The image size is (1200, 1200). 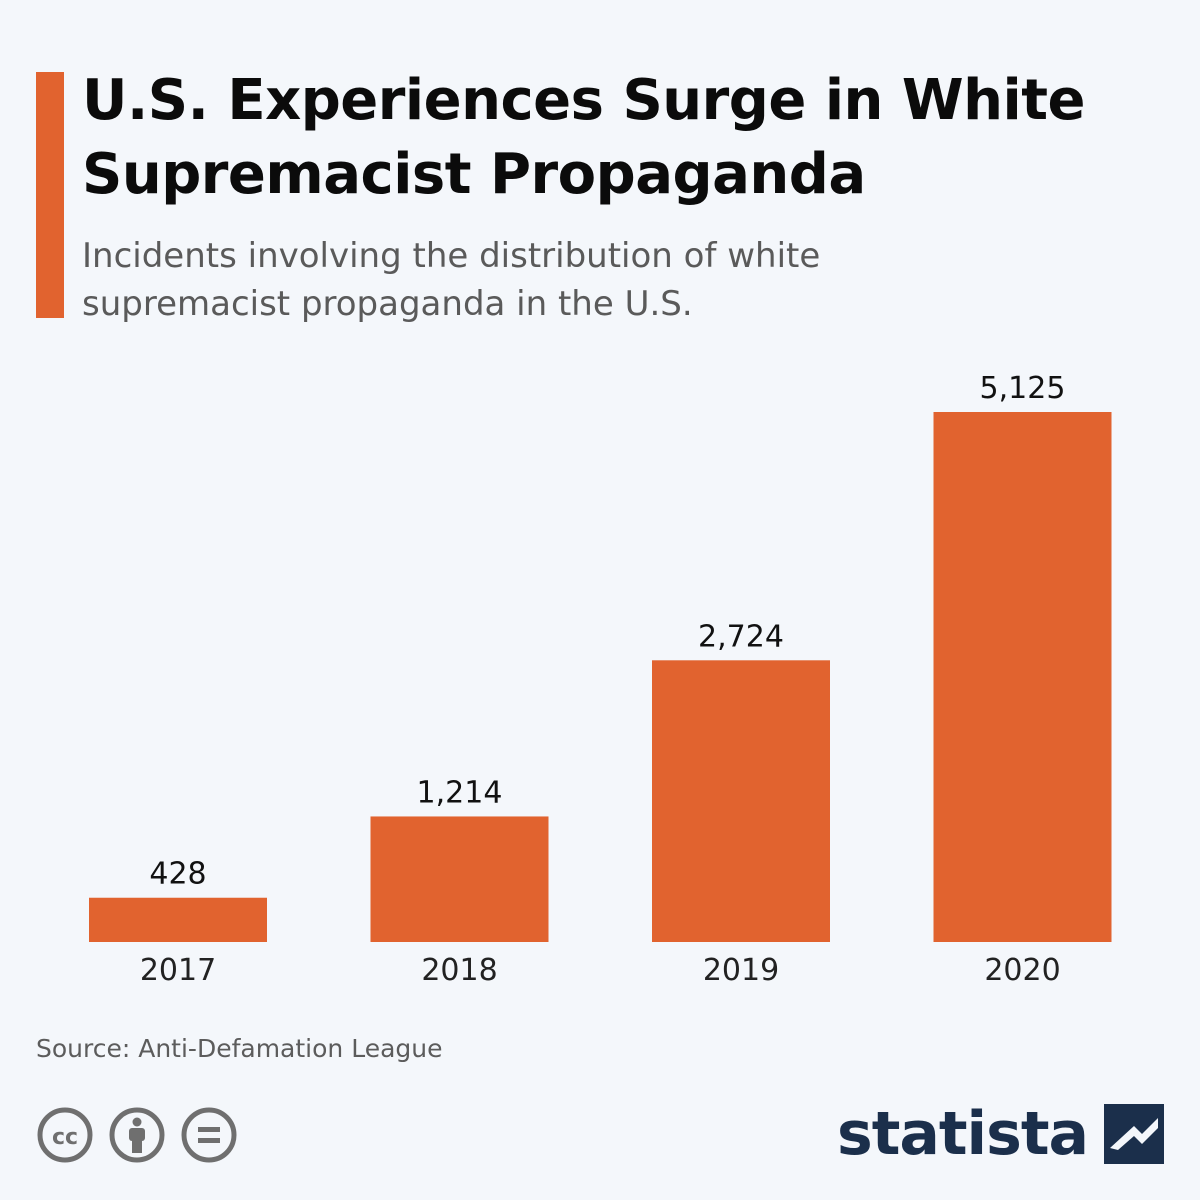 I want to click on svg-text: cc, so click(x=65, y=1137).